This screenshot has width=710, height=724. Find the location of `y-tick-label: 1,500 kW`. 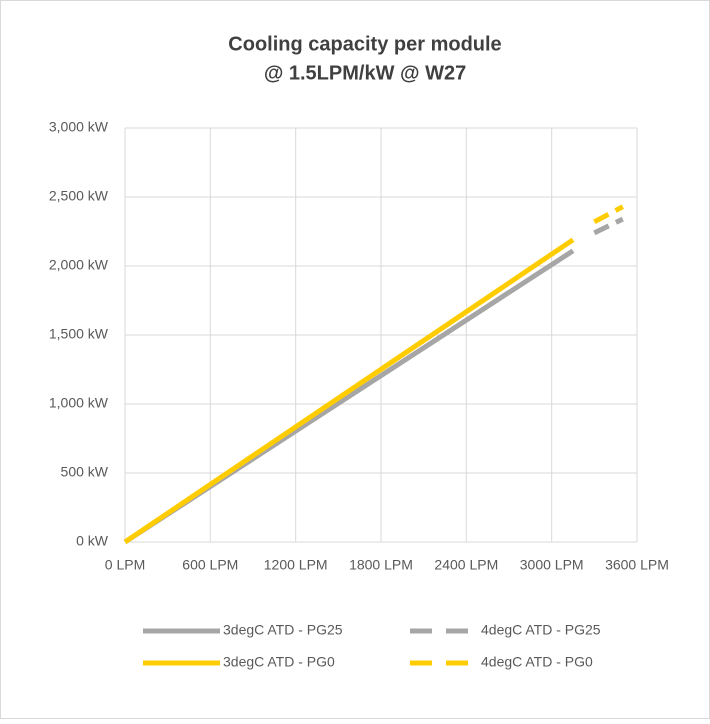

y-tick-label: 1,500 kW is located at coordinates (79, 334).